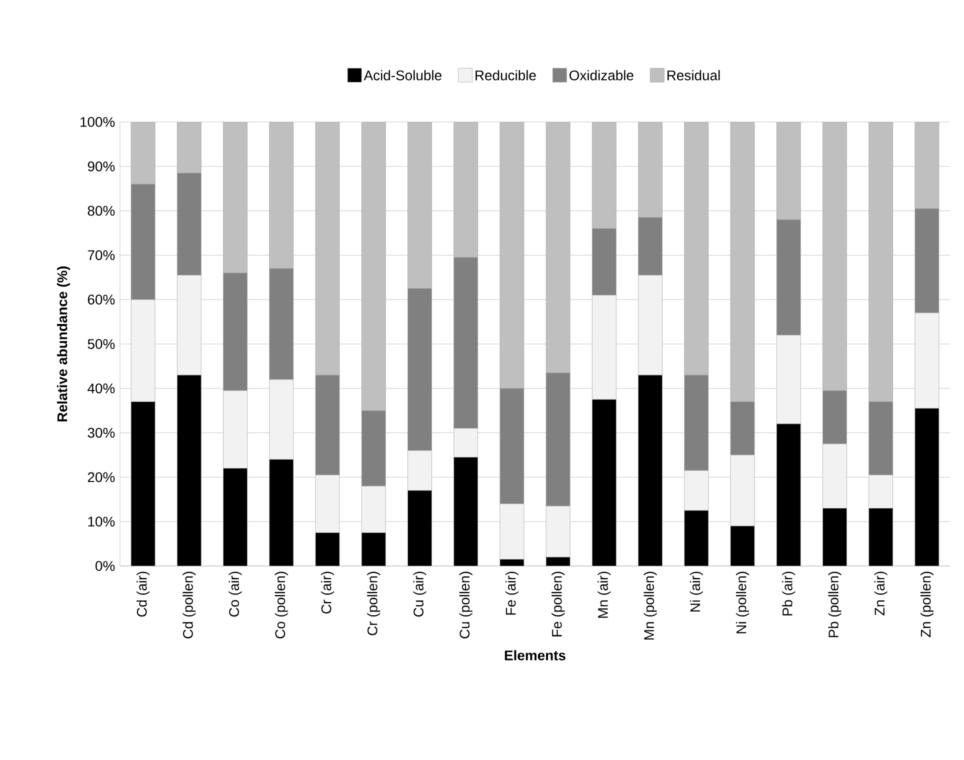 The width and height of the screenshot is (964, 760). I want to click on x-tick-label: Cd (pollen), so click(189, 605).